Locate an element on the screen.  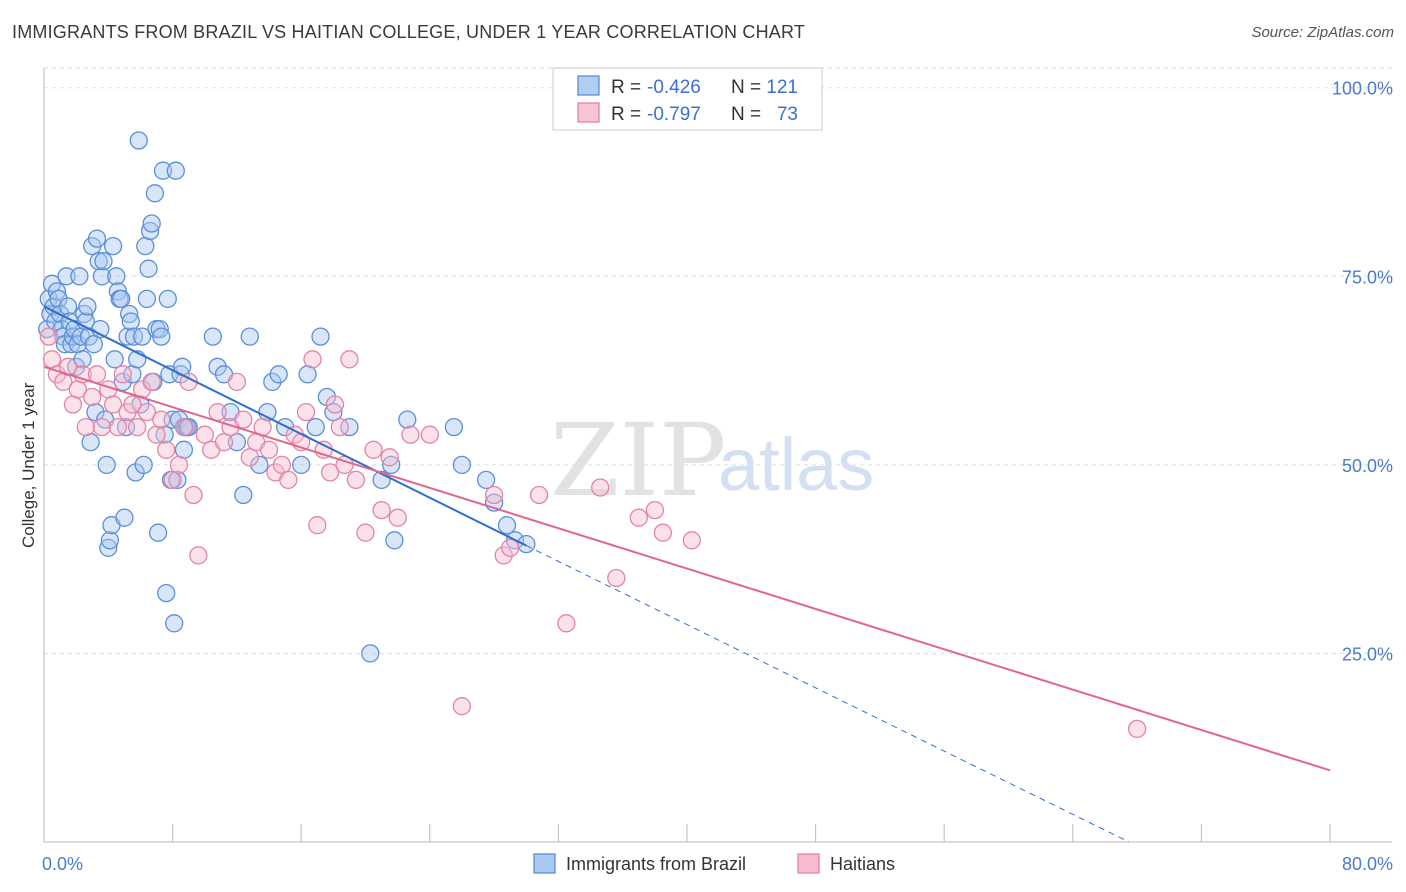
legend-n-label-1: N = is located at coordinates (746, 114).